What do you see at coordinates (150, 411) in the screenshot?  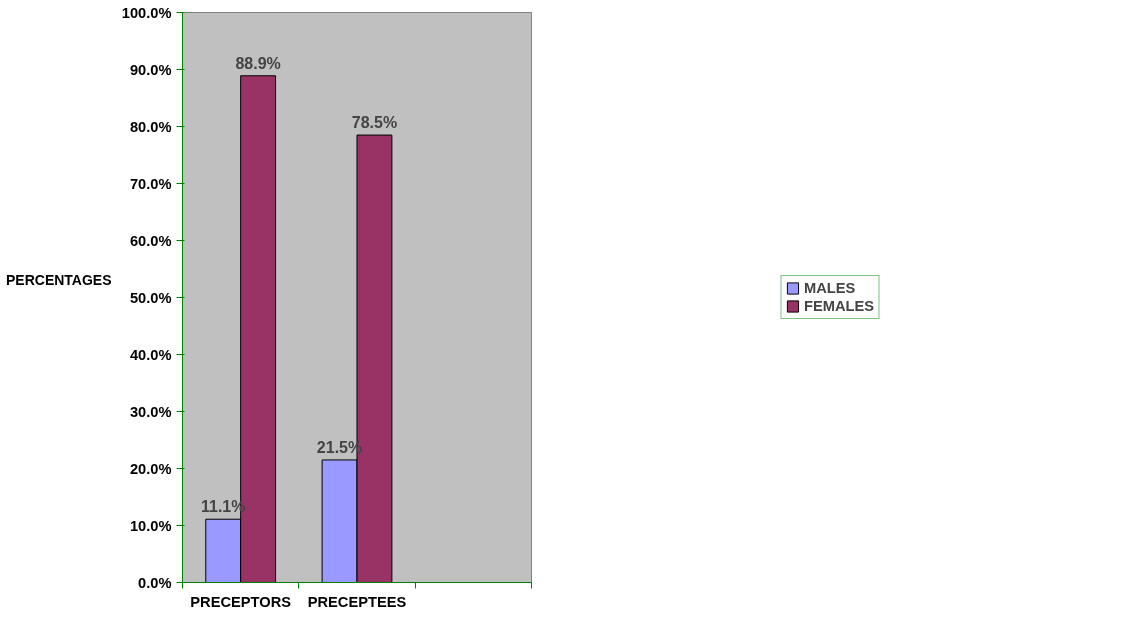 I see `y-tick-label: 30.0%` at bounding box center [150, 411].